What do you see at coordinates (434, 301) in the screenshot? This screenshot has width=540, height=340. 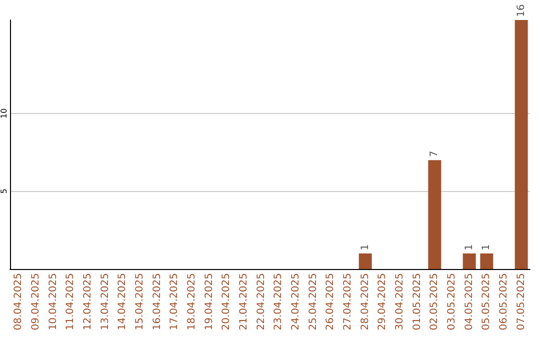 I see `x-tick-label: 02.05.2025` at bounding box center [434, 301].